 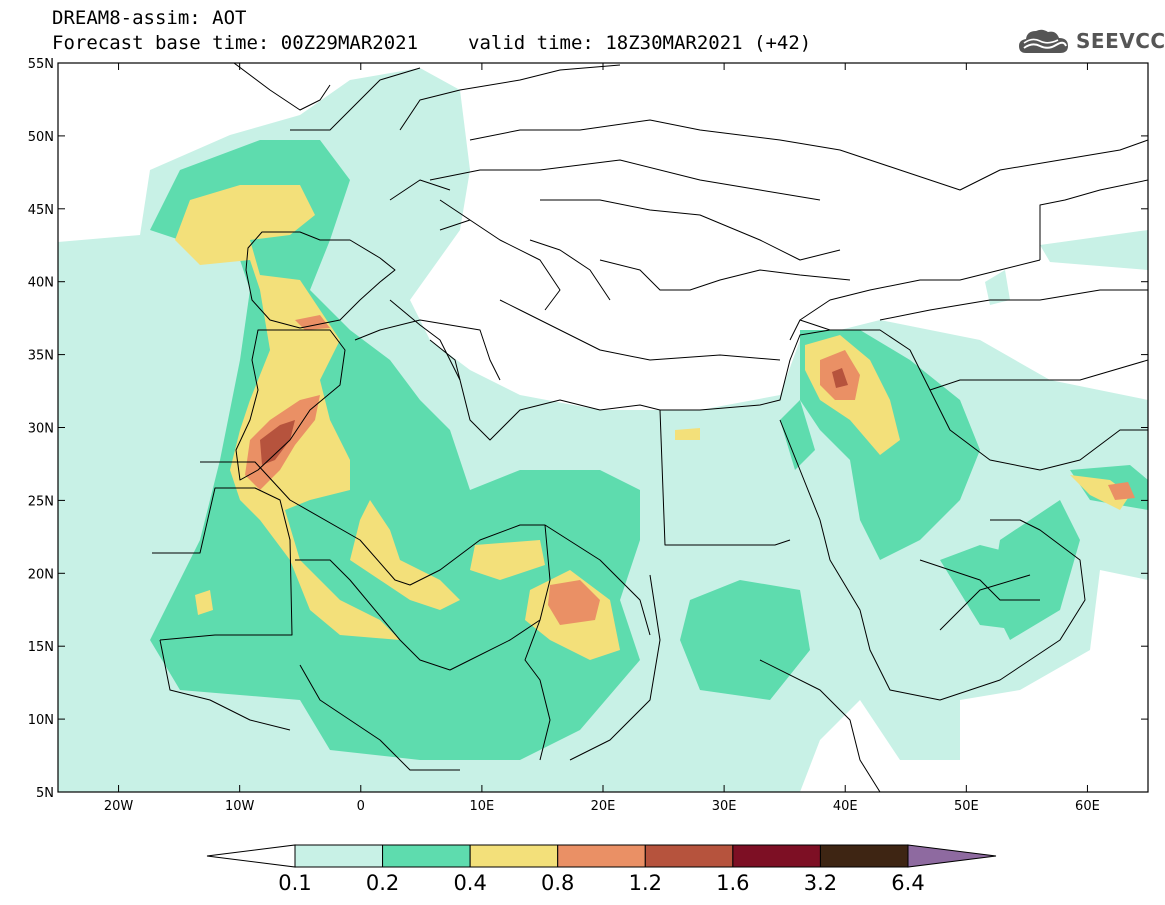 I want to click on latitude-labels: 55N 50N 45N 40N 35N 30N 25N 20N 15N 10N 5N, so click(x=41, y=429).